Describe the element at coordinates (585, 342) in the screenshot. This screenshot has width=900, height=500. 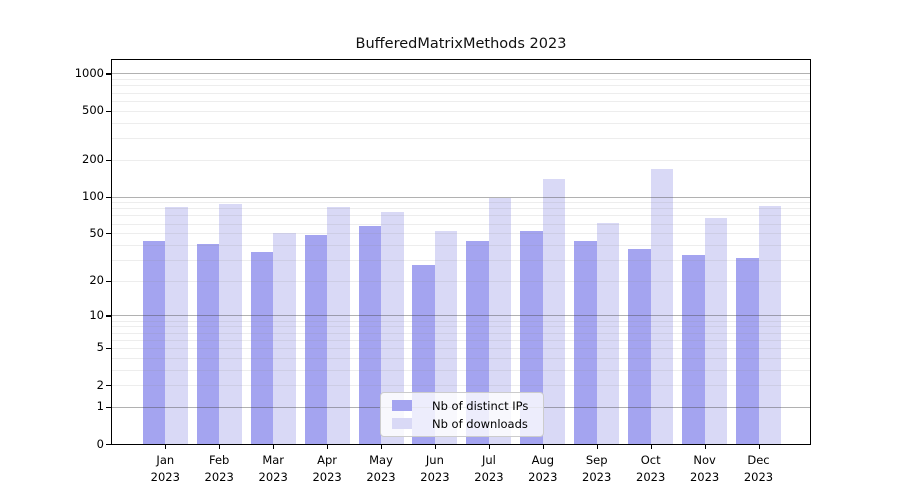
I see `bar-ips-sep` at that location.